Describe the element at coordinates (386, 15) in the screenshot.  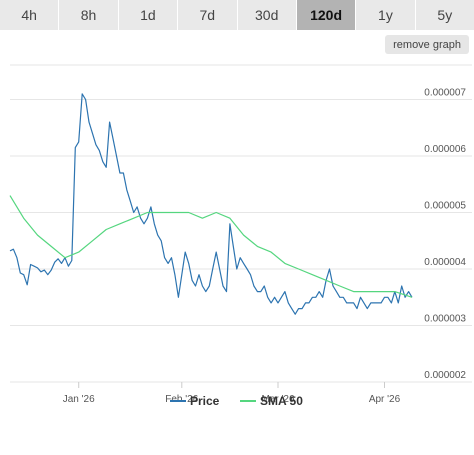
I see `tab-1y: 1y` at that location.